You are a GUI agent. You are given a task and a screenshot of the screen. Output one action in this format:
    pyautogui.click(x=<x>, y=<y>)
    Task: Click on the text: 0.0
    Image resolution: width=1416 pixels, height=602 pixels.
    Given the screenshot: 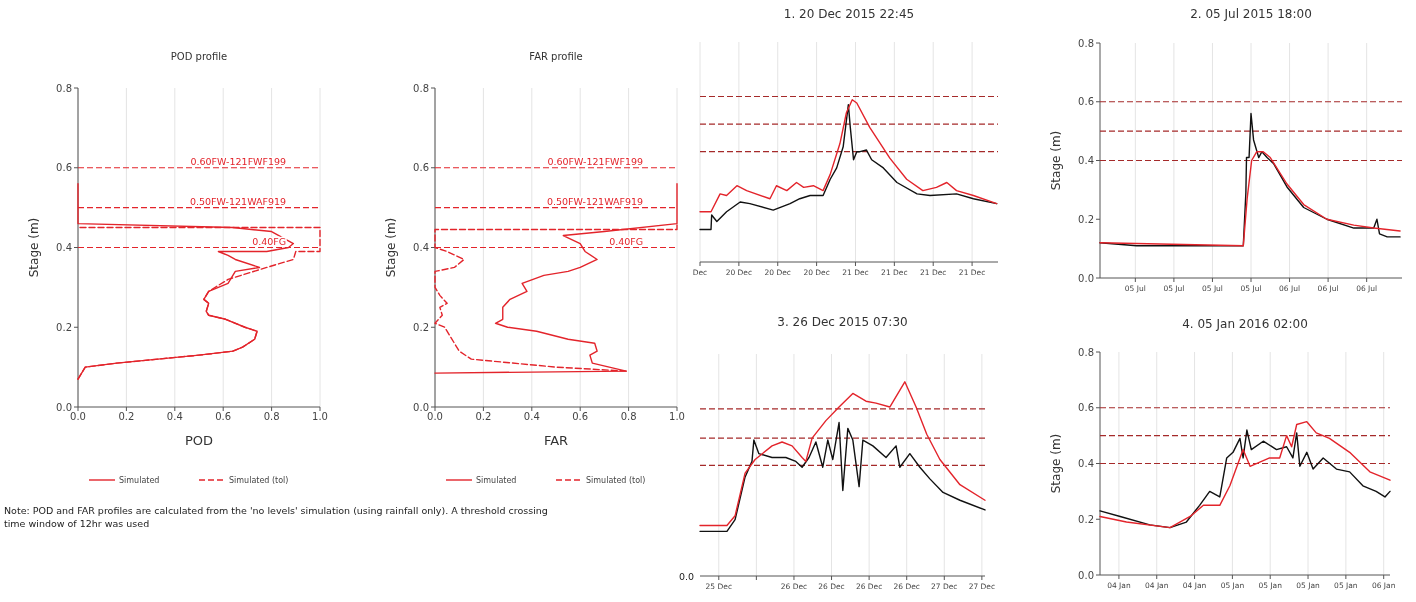 What is the action you would take?
    pyautogui.click(x=686, y=576)
    